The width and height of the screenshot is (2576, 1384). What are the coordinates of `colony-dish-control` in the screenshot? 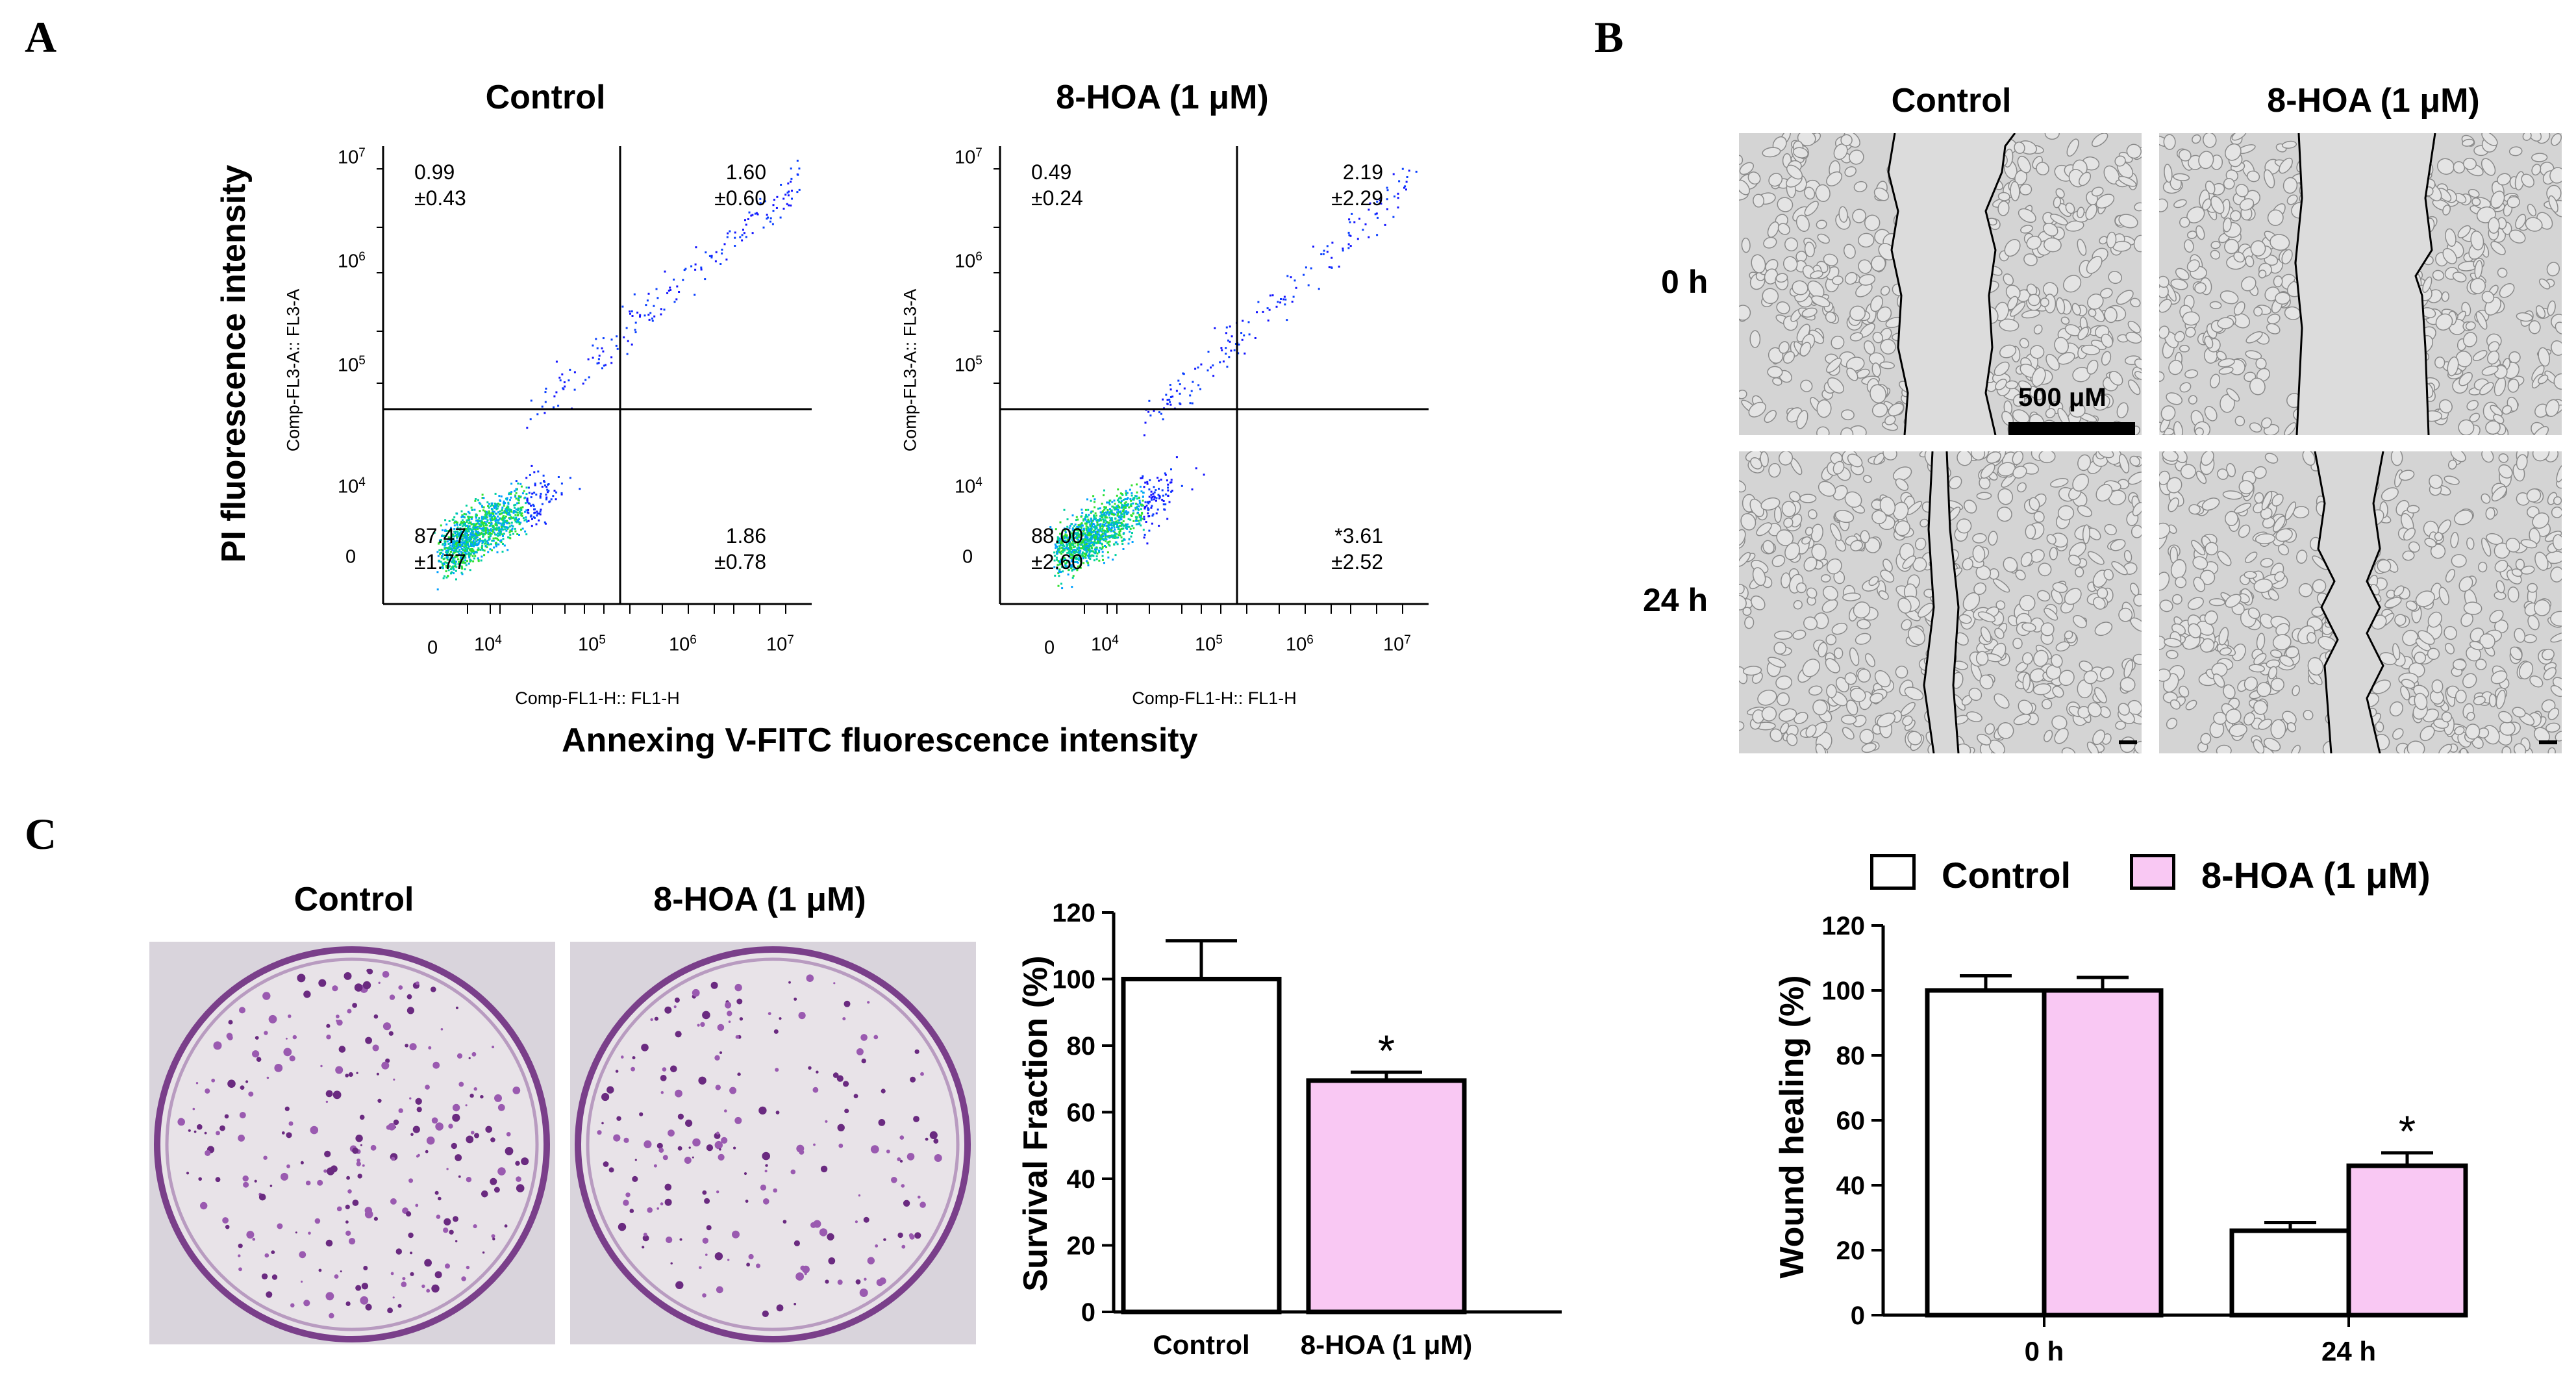 It's located at (352, 1143).